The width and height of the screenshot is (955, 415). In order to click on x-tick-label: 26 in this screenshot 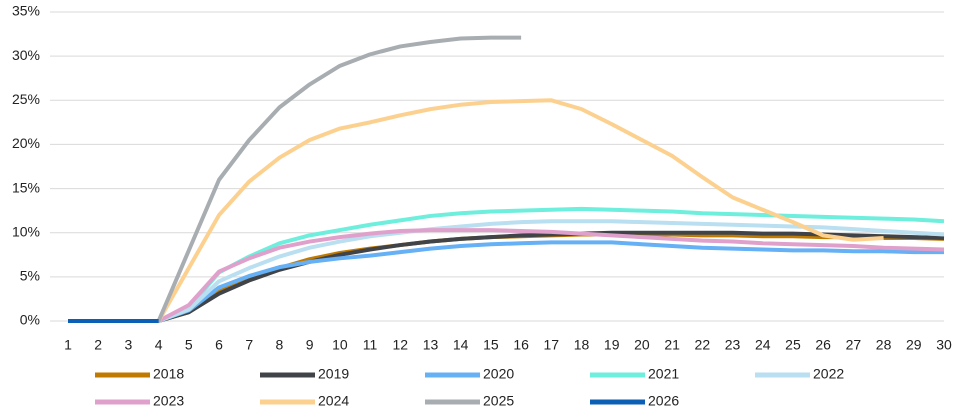, I will do `click(823, 345)`.